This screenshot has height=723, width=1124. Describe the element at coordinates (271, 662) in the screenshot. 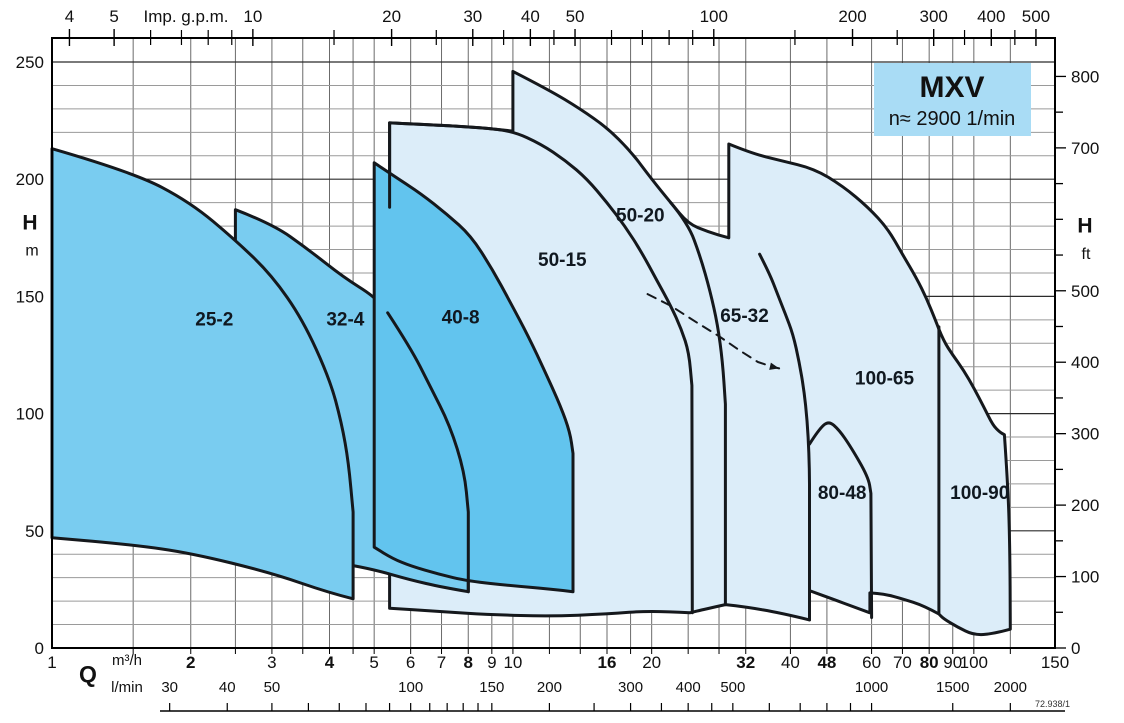

I see `svg-text: 3` at that location.